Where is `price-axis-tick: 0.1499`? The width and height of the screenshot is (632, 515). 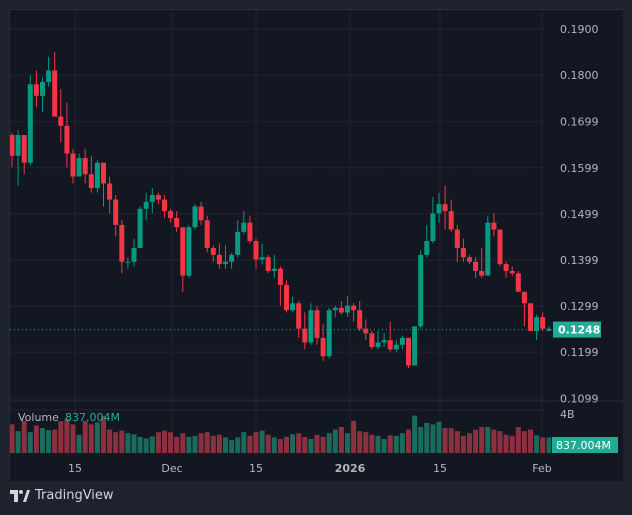 price-axis-tick: 0.1499 is located at coordinates (579, 214).